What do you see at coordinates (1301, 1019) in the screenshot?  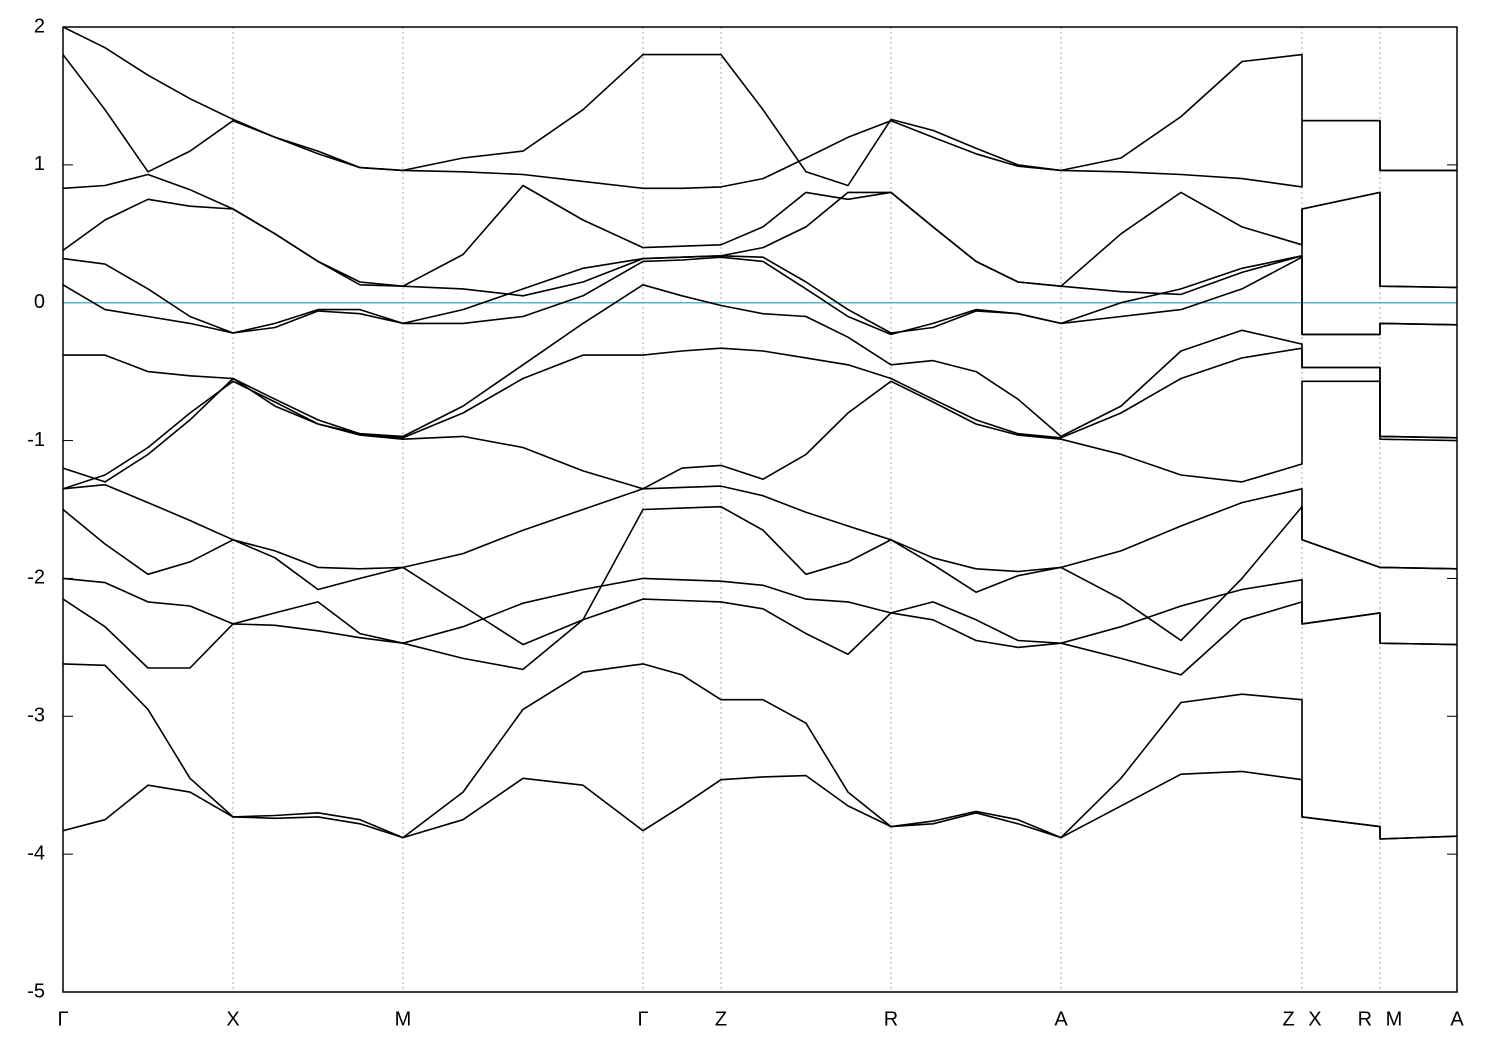 I see `x-tick-label: Z X` at bounding box center [1301, 1019].